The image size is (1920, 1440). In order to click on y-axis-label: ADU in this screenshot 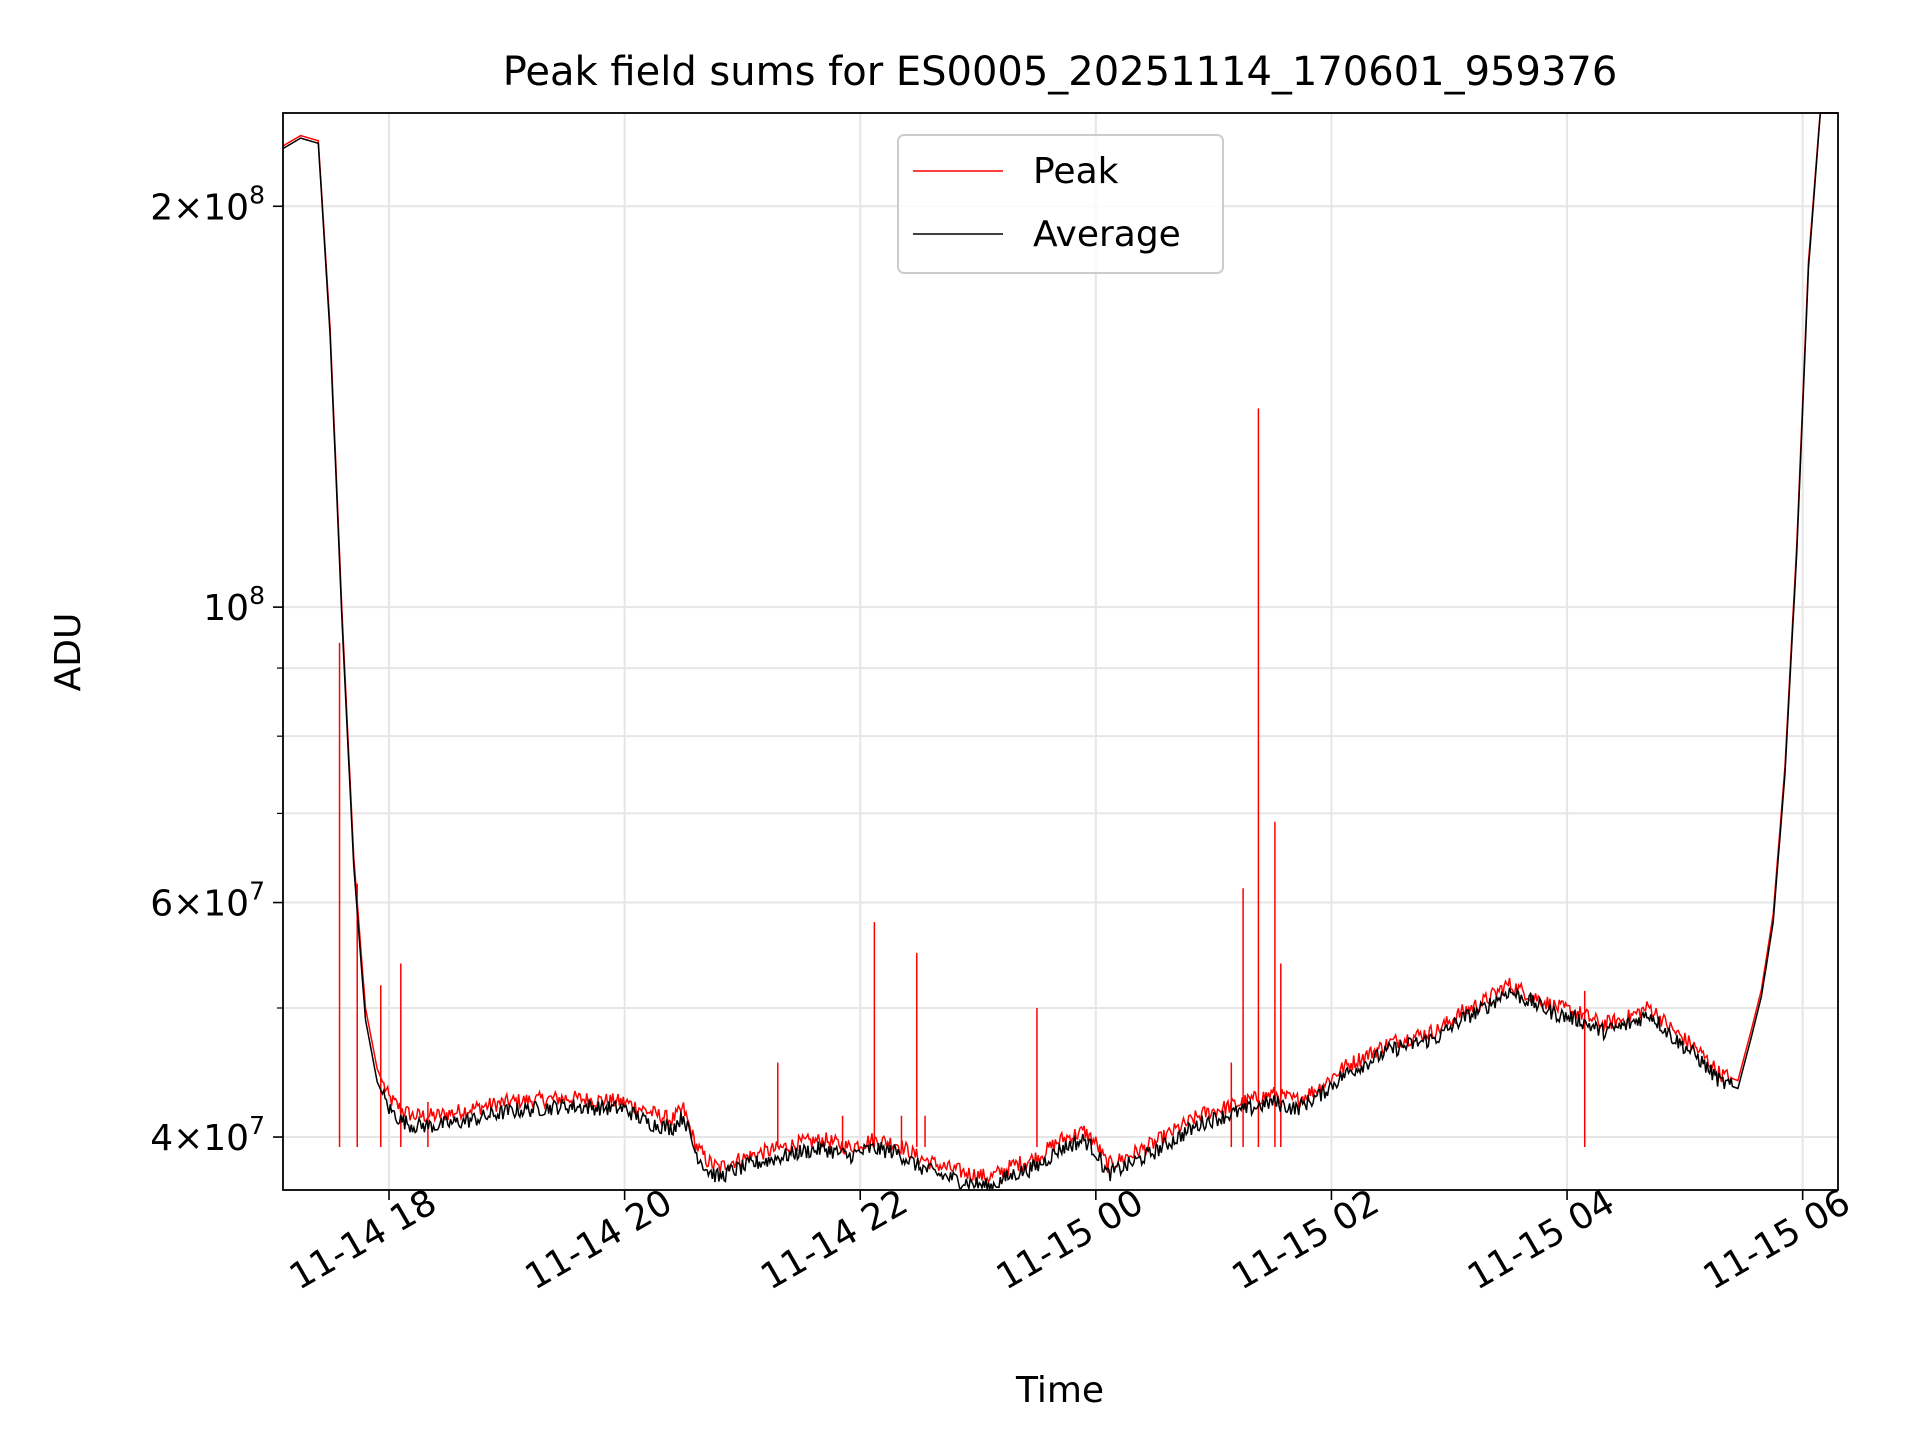, I will do `click(68, 652)`.